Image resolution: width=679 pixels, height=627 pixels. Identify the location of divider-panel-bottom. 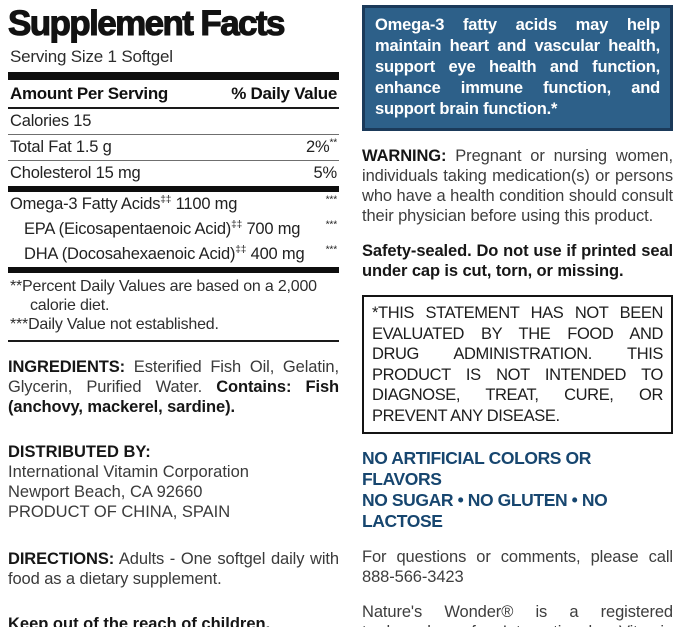
(173, 341).